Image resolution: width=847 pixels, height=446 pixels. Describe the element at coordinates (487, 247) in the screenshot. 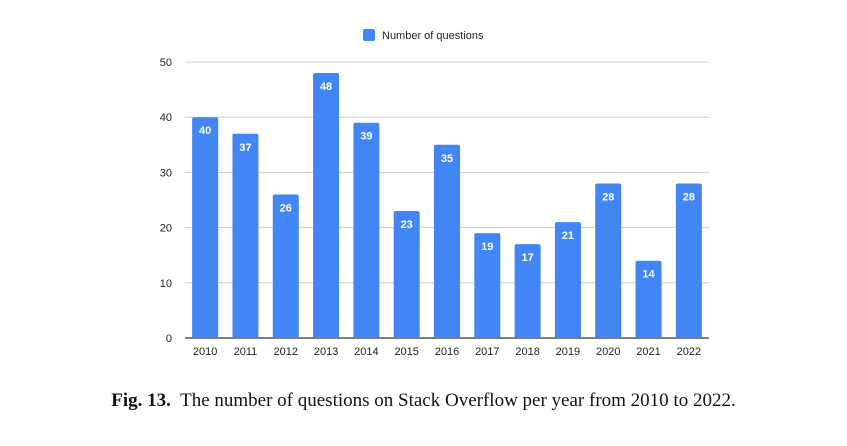

I see `data-label-2017: 19` at that location.